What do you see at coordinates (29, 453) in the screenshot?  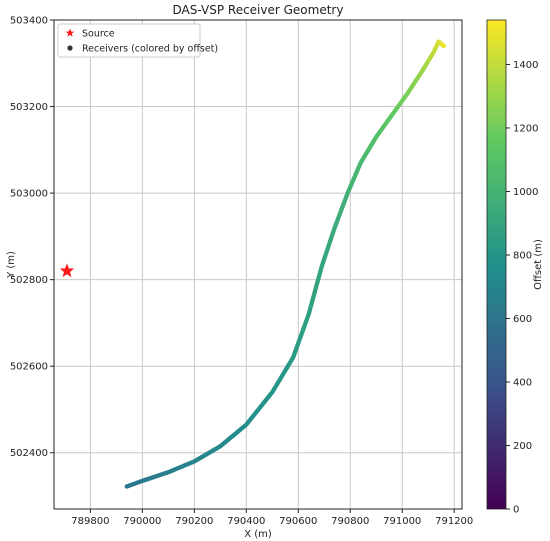 I see `y-tick-label: 502400` at bounding box center [29, 453].